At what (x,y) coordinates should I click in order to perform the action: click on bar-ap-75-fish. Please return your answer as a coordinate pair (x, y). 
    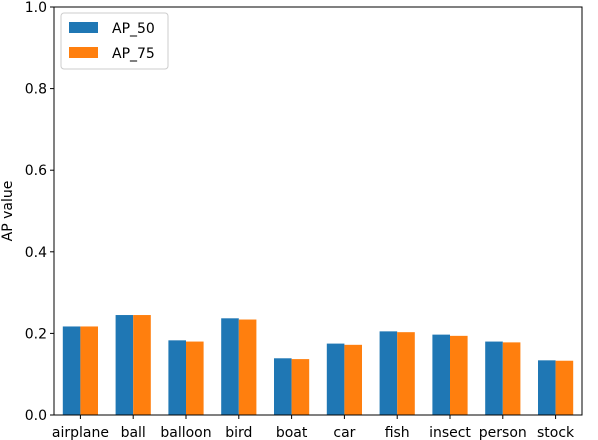
    Looking at the image, I should click on (406, 373).